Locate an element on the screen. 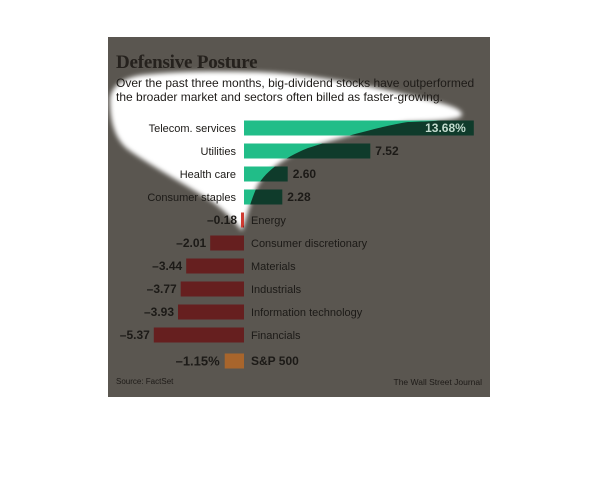  bar-industrials is located at coordinates (212, 289).